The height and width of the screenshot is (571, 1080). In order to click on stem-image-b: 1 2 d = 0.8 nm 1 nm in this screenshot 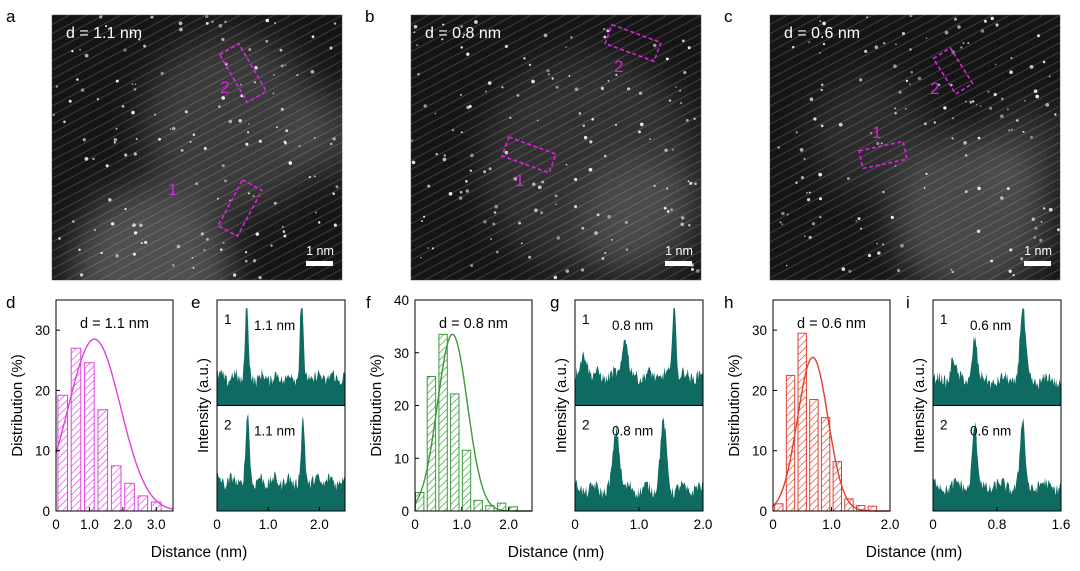, I will do `click(556, 147)`.